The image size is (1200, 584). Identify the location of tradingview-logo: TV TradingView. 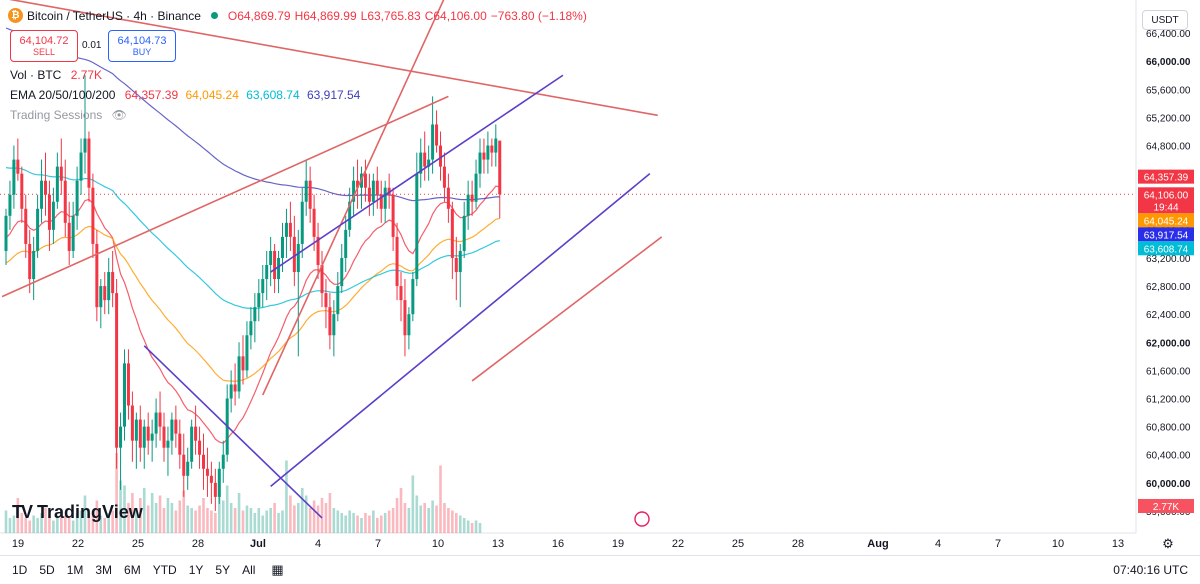
(77, 512).